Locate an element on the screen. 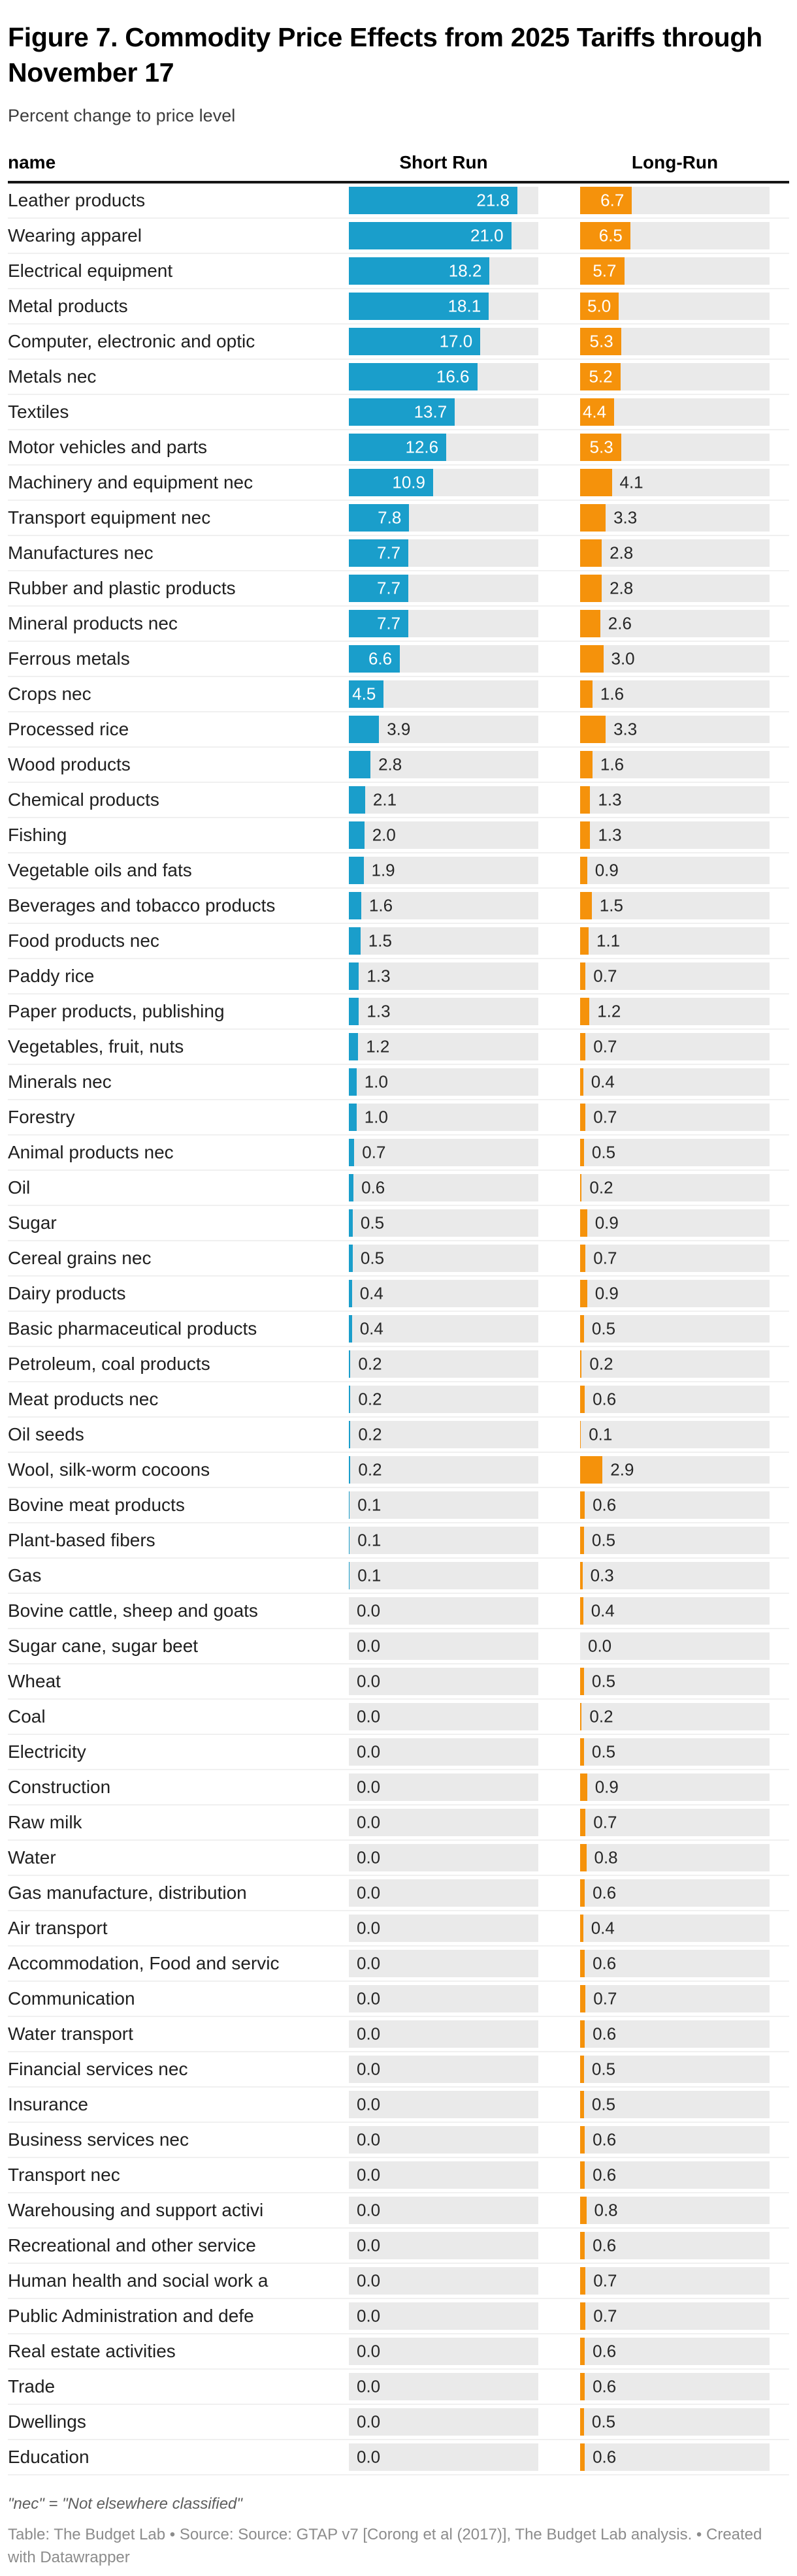  long-run-cell: 0.2 is located at coordinates (675, 1188).